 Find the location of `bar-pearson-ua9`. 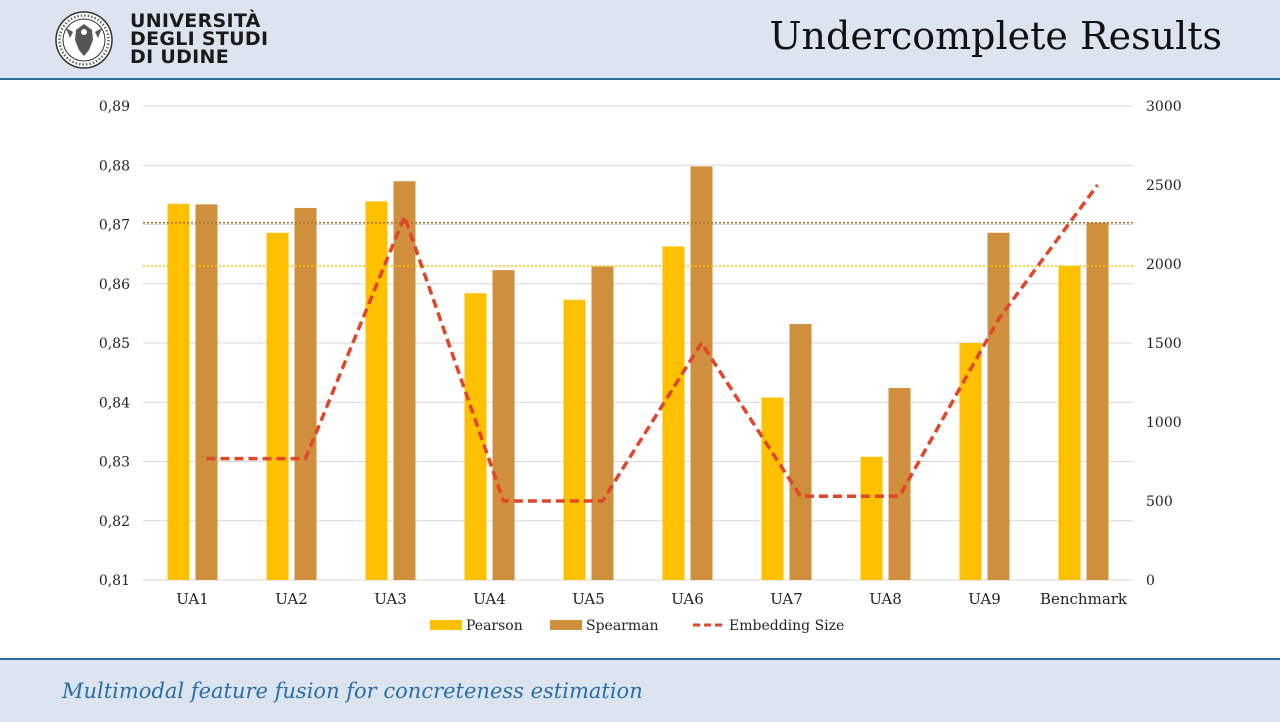

bar-pearson-ua9 is located at coordinates (970, 461).